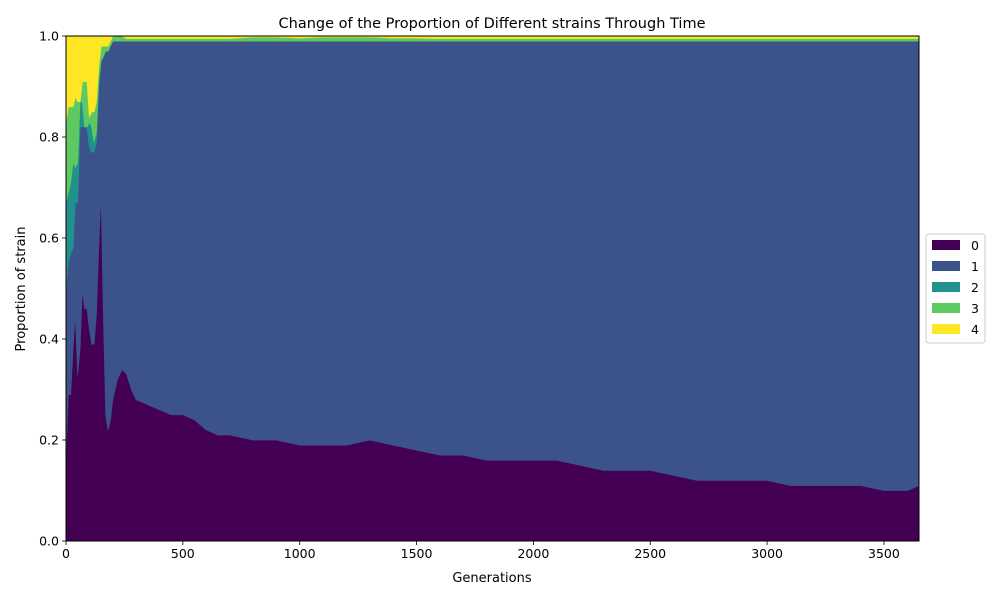 The image size is (1000, 600). Describe the element at coordinates (183, 553) in the screenshot. I see `x-tick-label: 500` at that location.